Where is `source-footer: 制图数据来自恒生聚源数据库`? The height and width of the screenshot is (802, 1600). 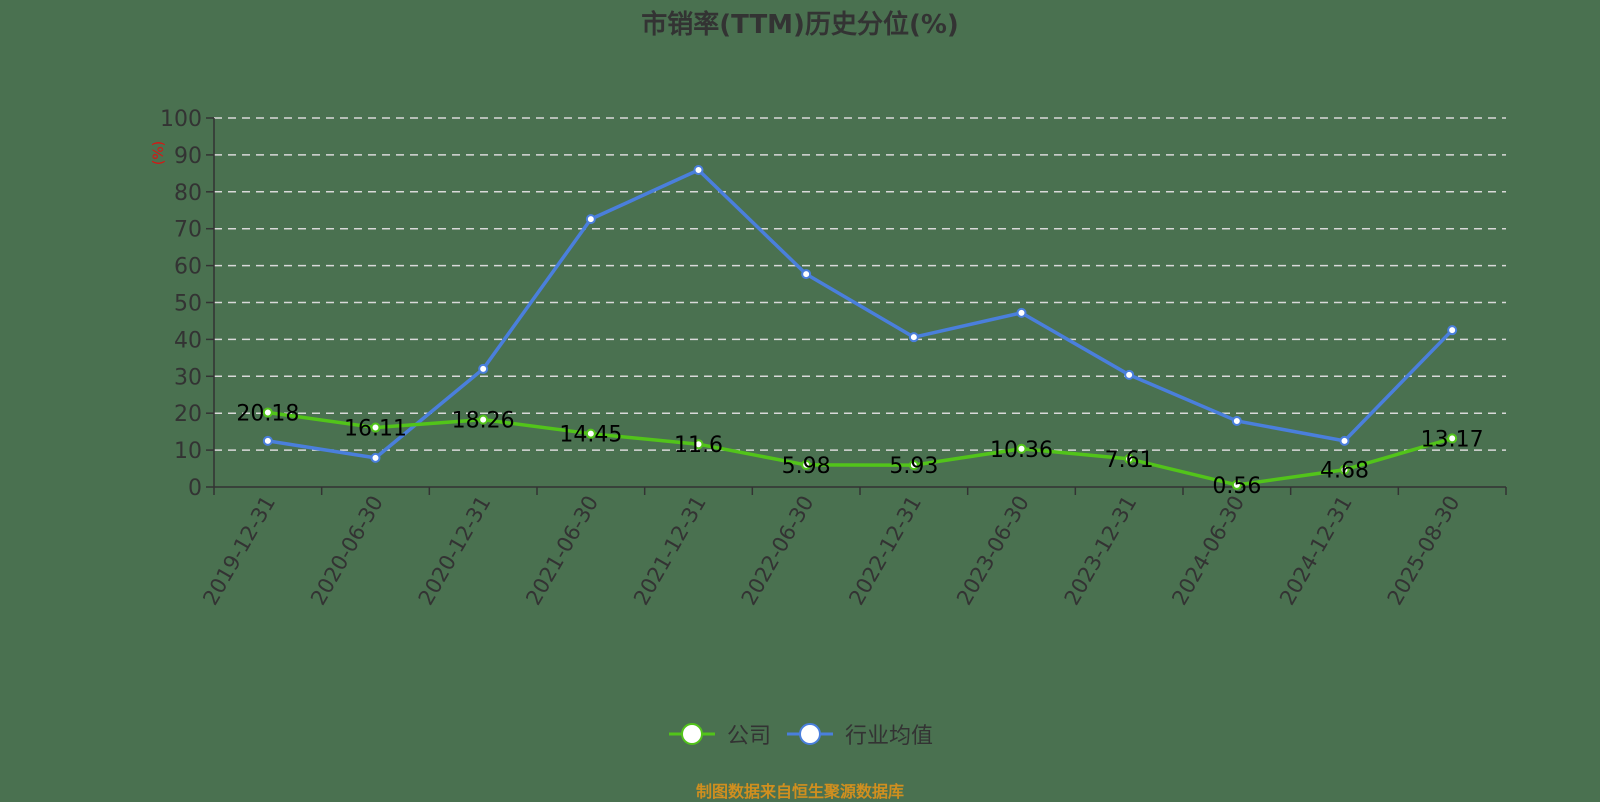 source-footer: 制图数据来自恒生聚源数据库 is located at coordinates (799, 791).